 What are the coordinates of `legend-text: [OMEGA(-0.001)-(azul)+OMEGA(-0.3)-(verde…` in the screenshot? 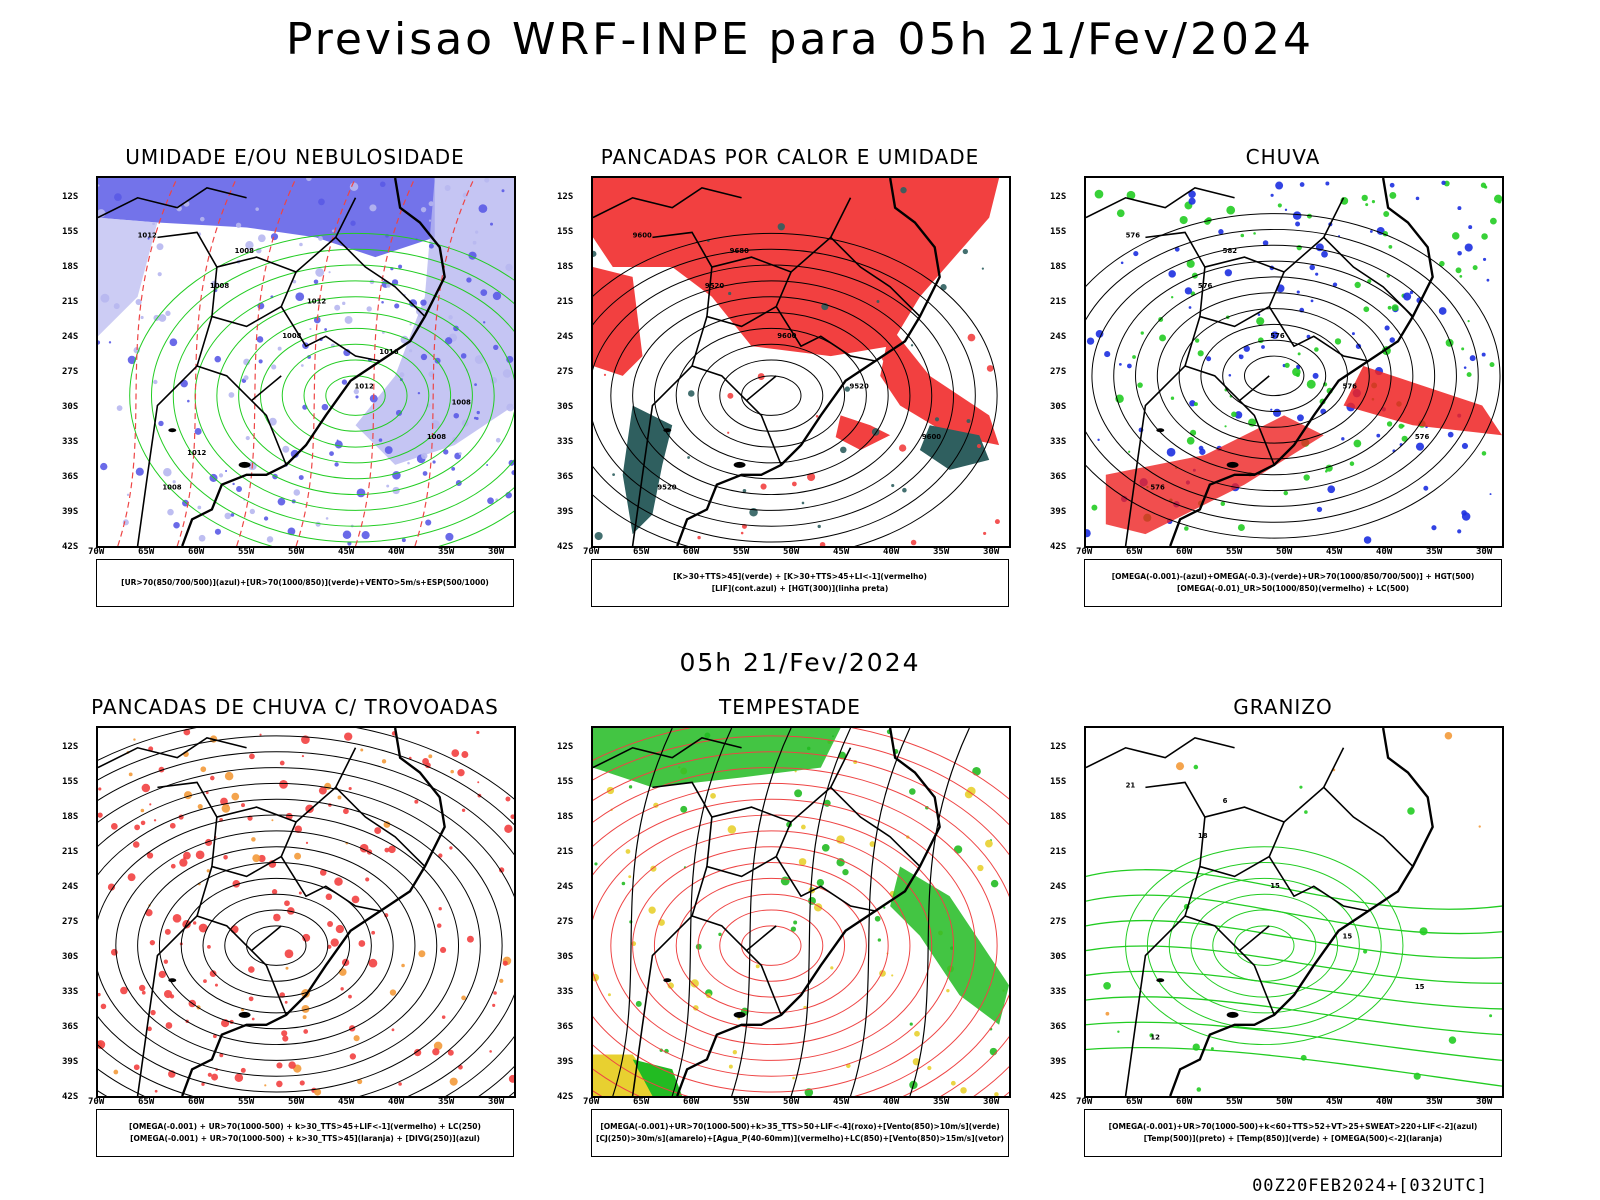 It's located at (1293, 576).